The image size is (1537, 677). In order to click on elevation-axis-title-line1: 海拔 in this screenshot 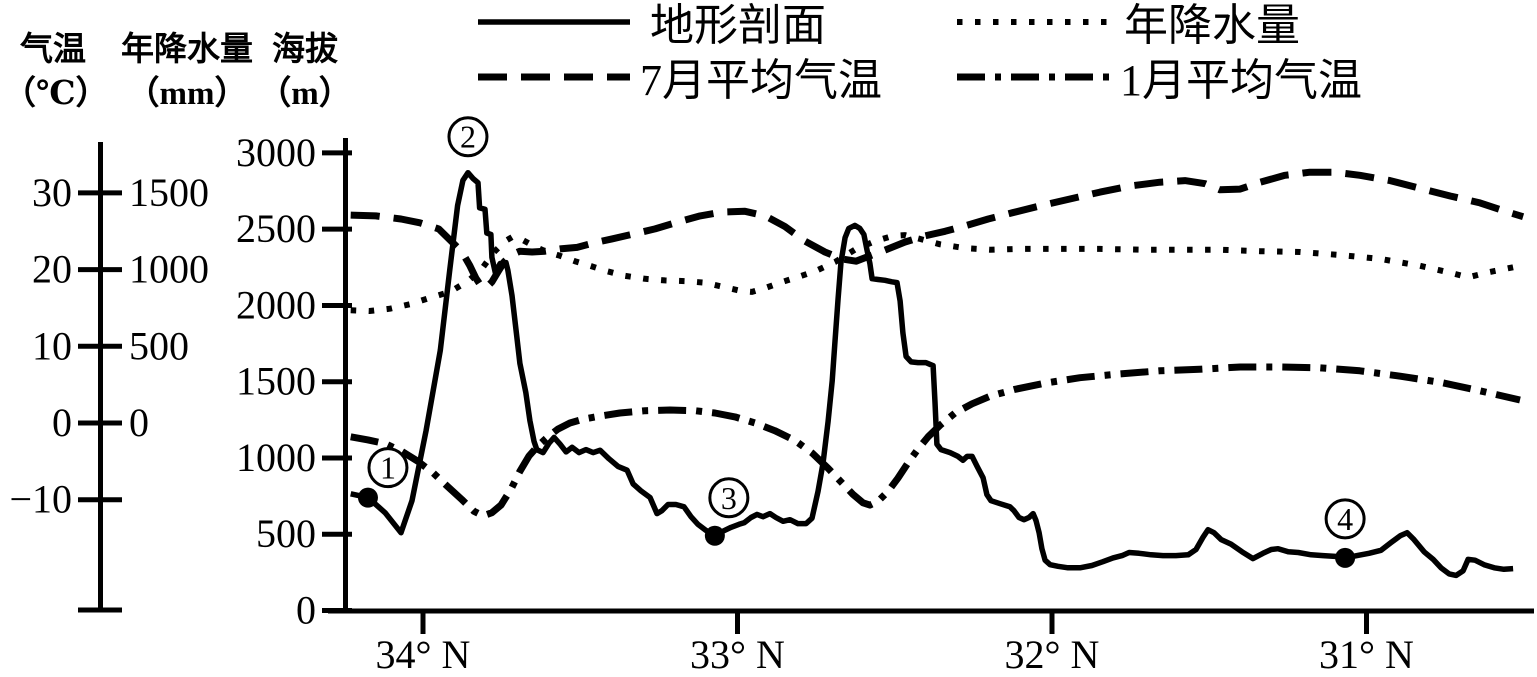, I will do `click(305, 50)`.